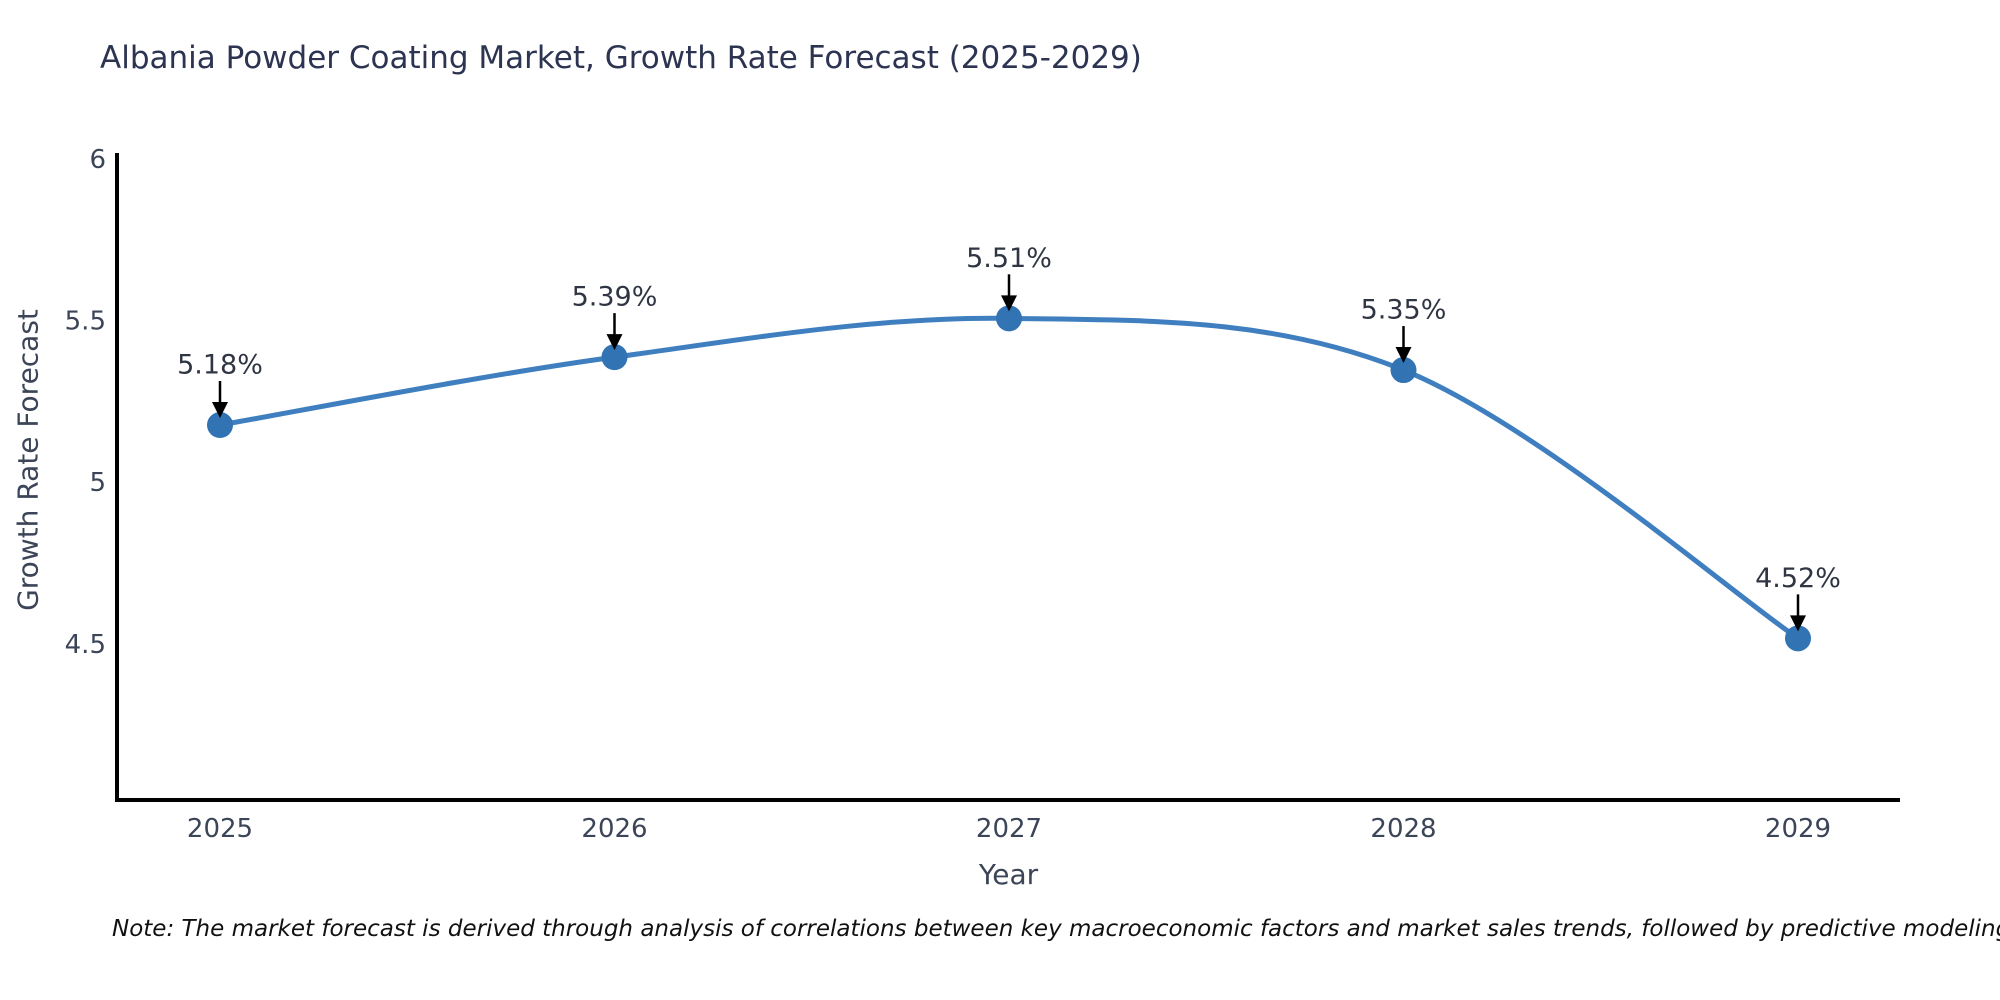 This screenshot has width=2000, height=1000. I want to click on data-point-label: 4.52%, so click(1798, 578).